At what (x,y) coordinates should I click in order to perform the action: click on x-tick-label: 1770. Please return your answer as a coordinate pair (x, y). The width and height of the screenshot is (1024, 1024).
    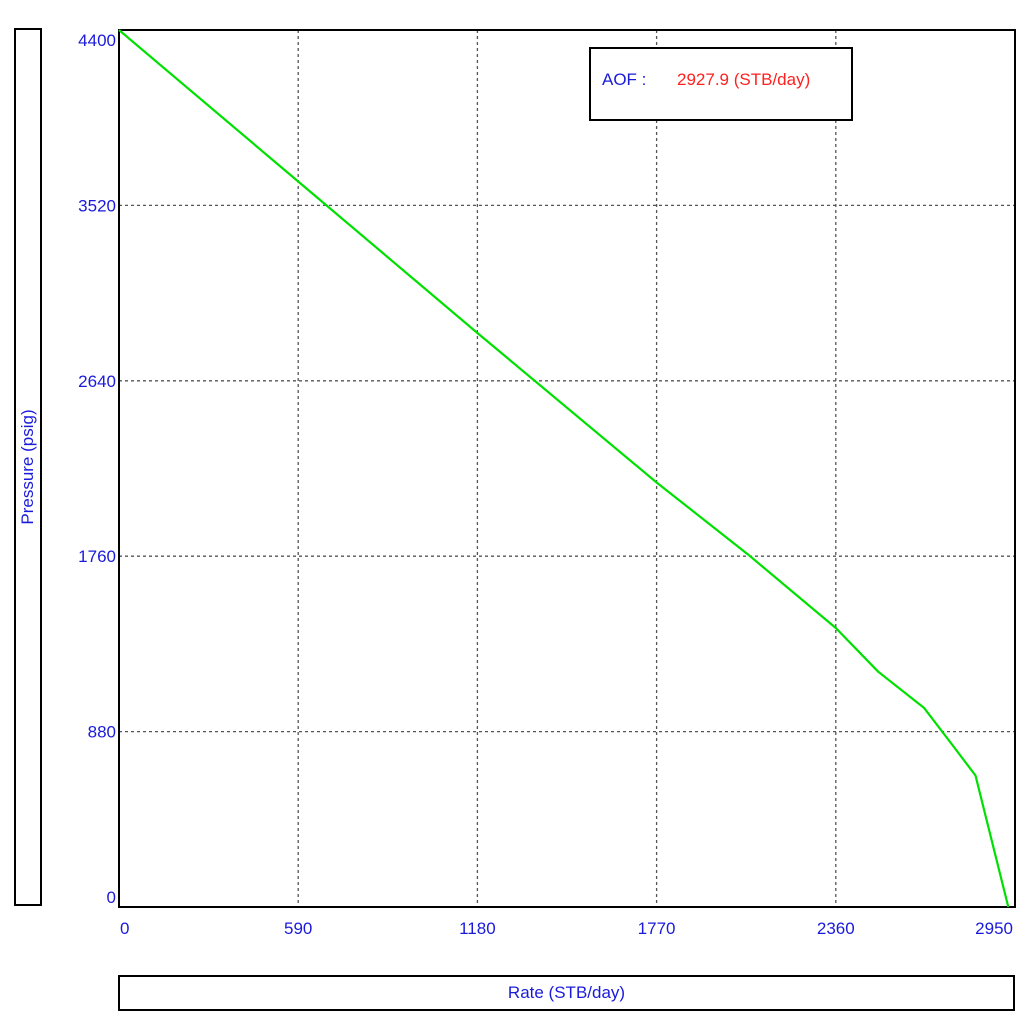
    Looking at the image, I should click on (657, 928).